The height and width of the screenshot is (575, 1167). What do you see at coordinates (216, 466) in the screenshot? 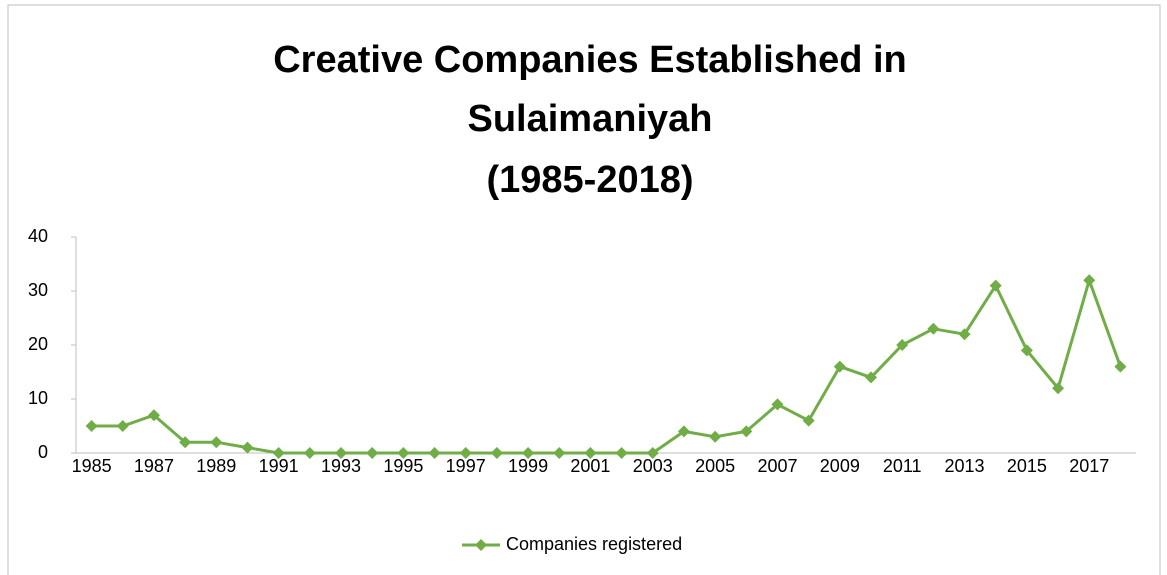
I see `x-tick-label: 1989` at bounding box center [216, 466].